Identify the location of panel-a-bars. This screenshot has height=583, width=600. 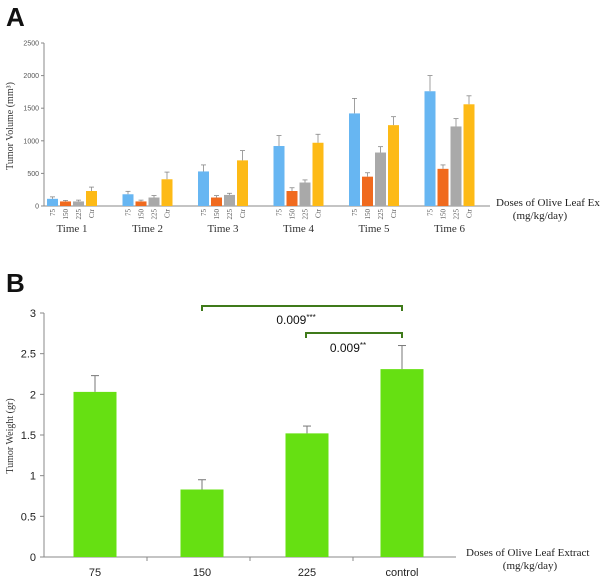
(261, 148).